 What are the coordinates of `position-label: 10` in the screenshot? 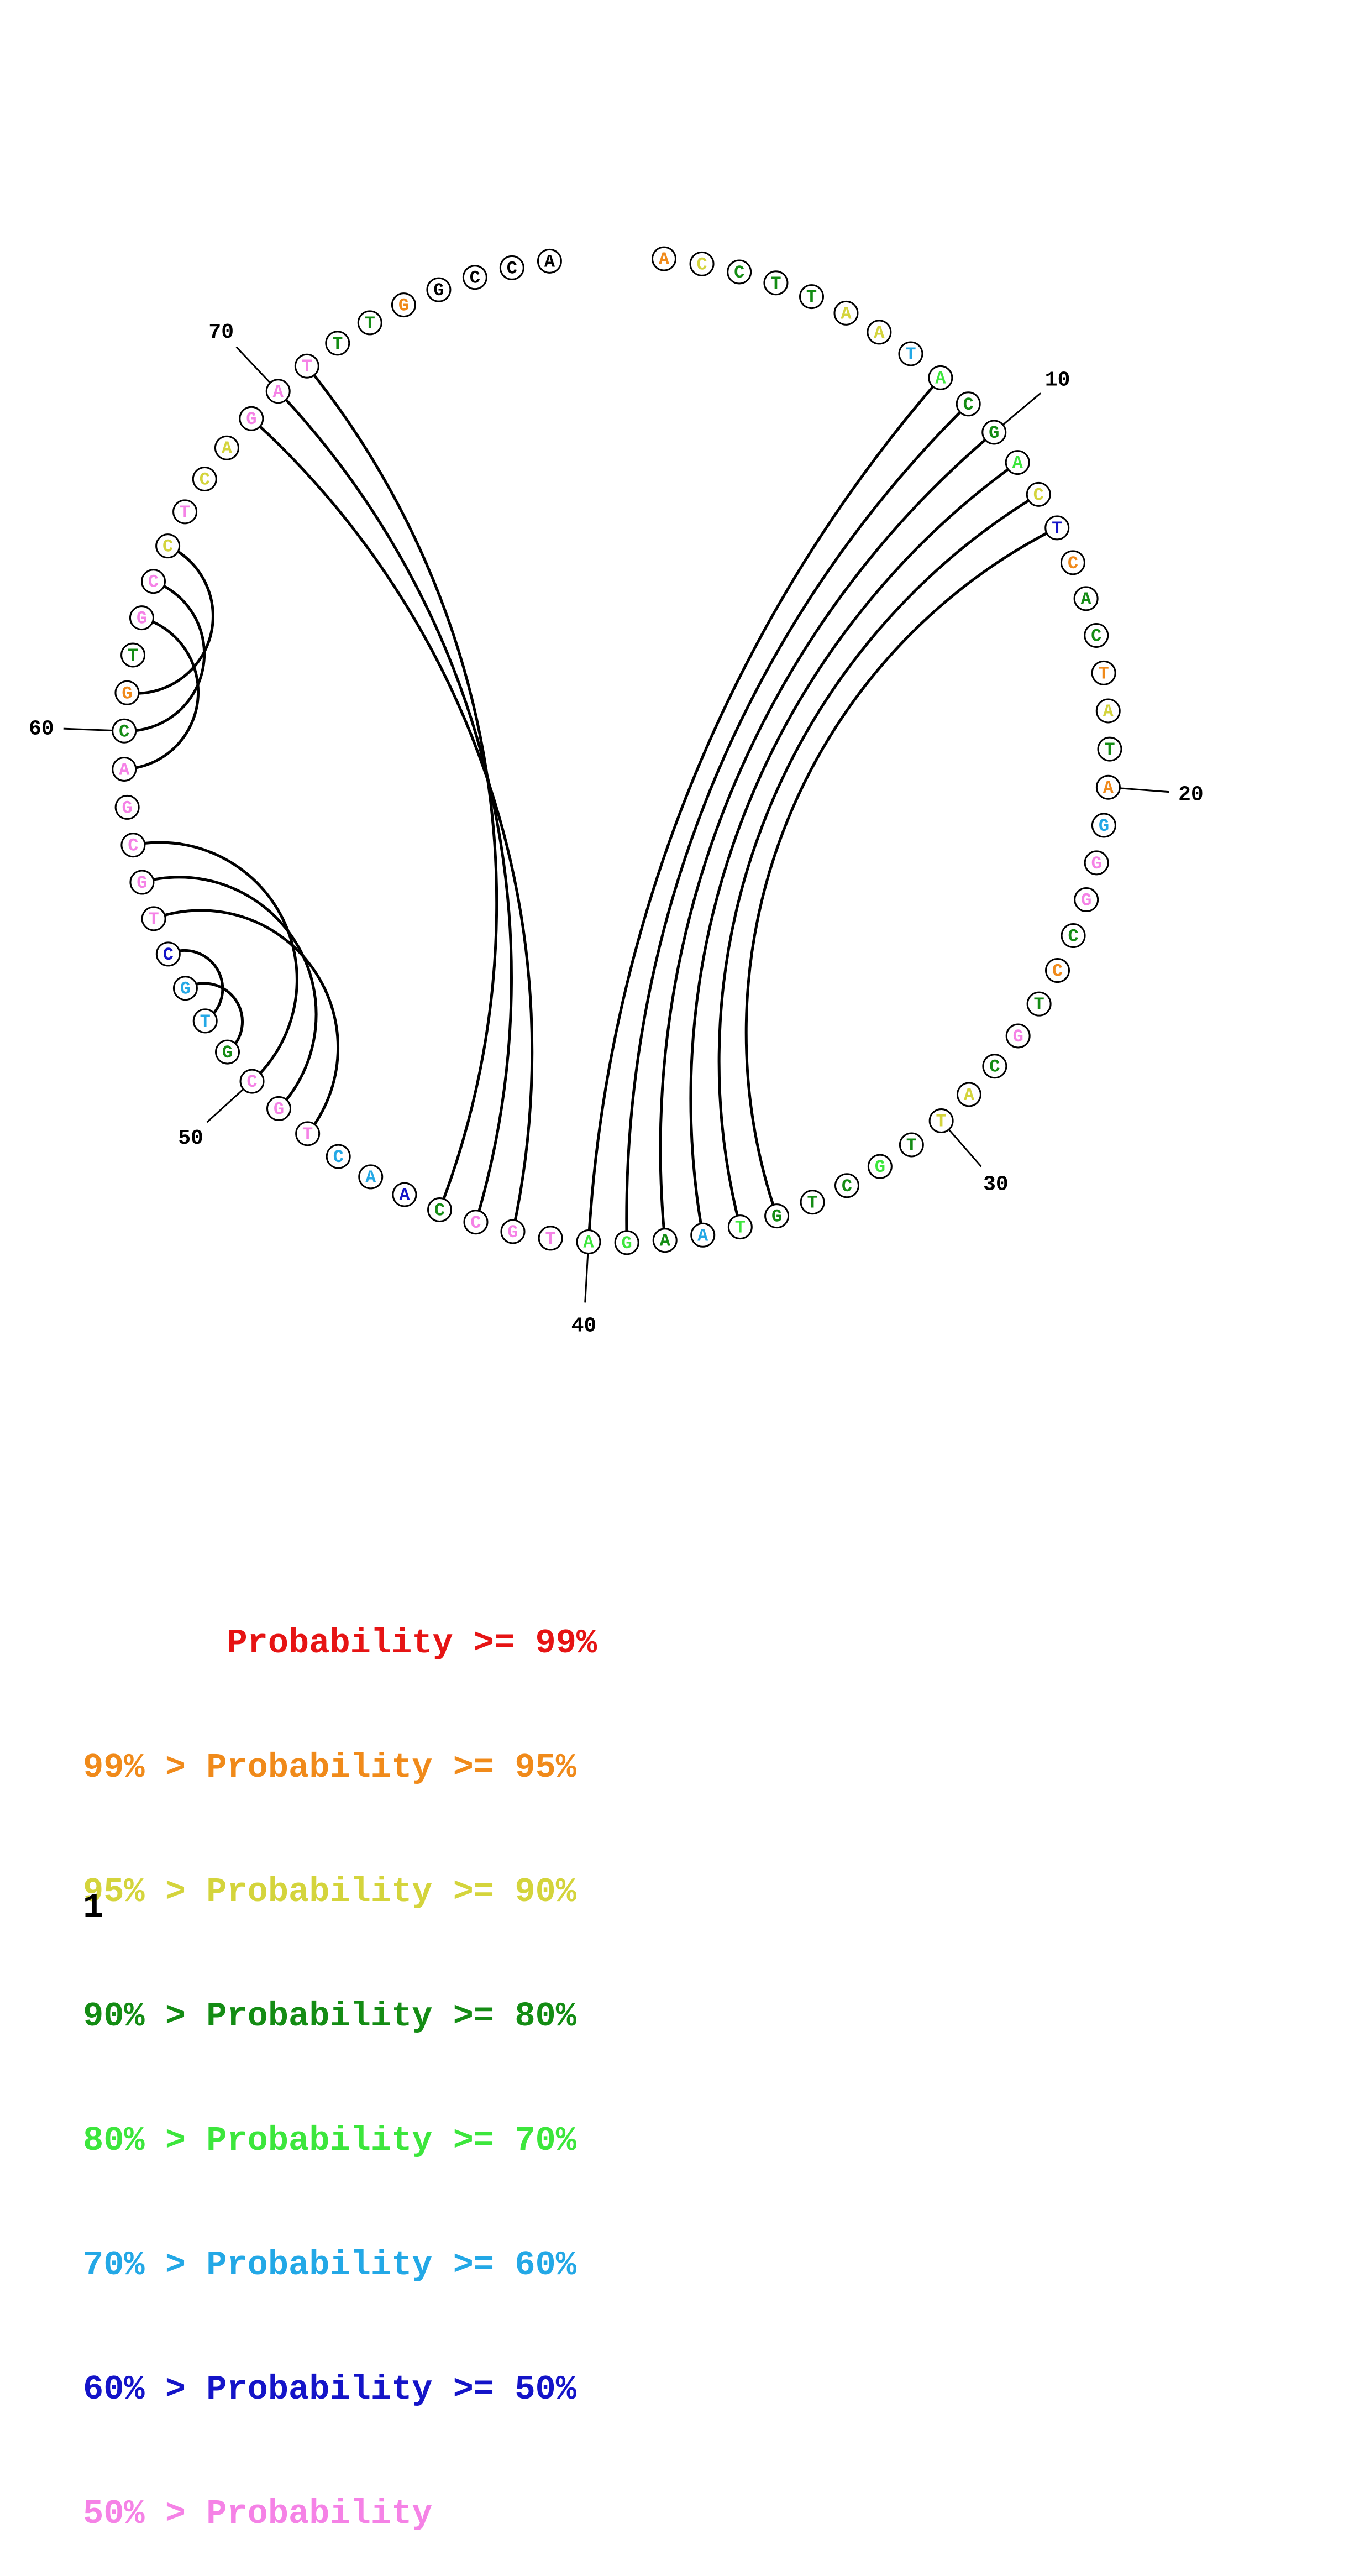 It's located at (1057, 380).